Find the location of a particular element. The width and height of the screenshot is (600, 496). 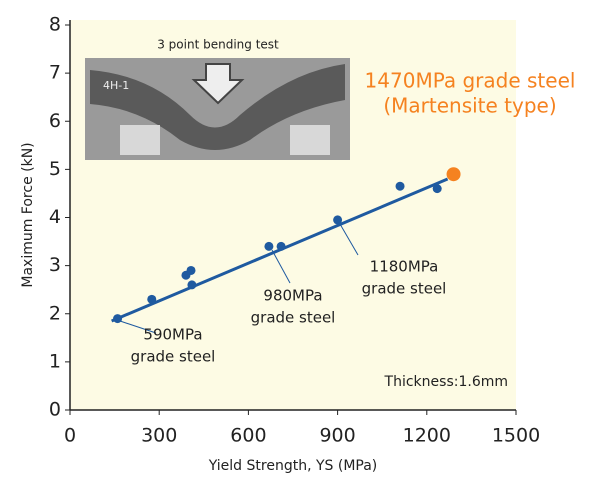

annotation: Thickness:1.6mm is located at coordinates (446, 382).